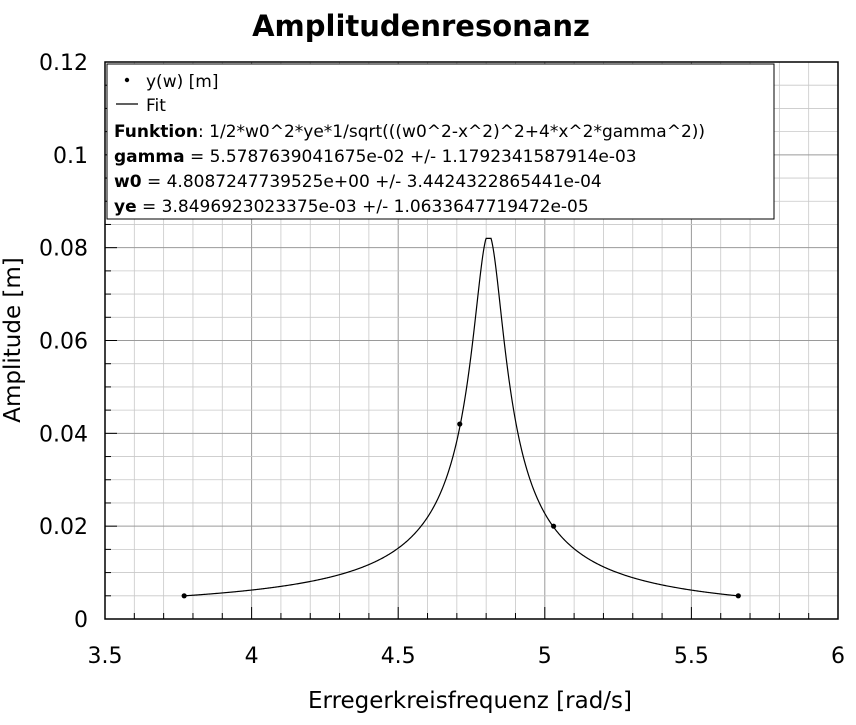 This screenshot has height=725, width=856. I want to click on x-tick-labels: 3.5 4 4.5 5 5.5 6, so click(467, 656).